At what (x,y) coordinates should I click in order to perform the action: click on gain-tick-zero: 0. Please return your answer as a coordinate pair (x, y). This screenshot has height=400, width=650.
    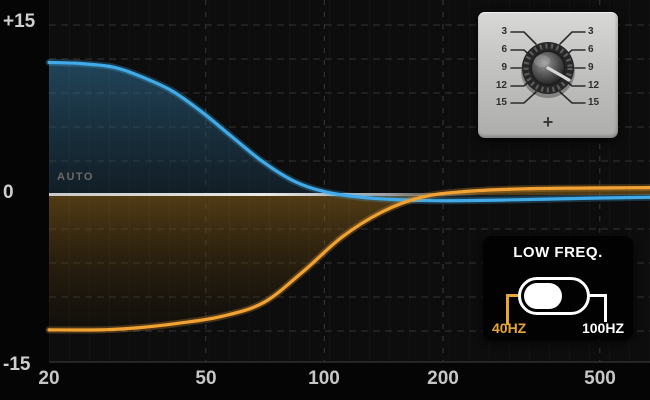
    Looking at the image, I should click on (8, 192).